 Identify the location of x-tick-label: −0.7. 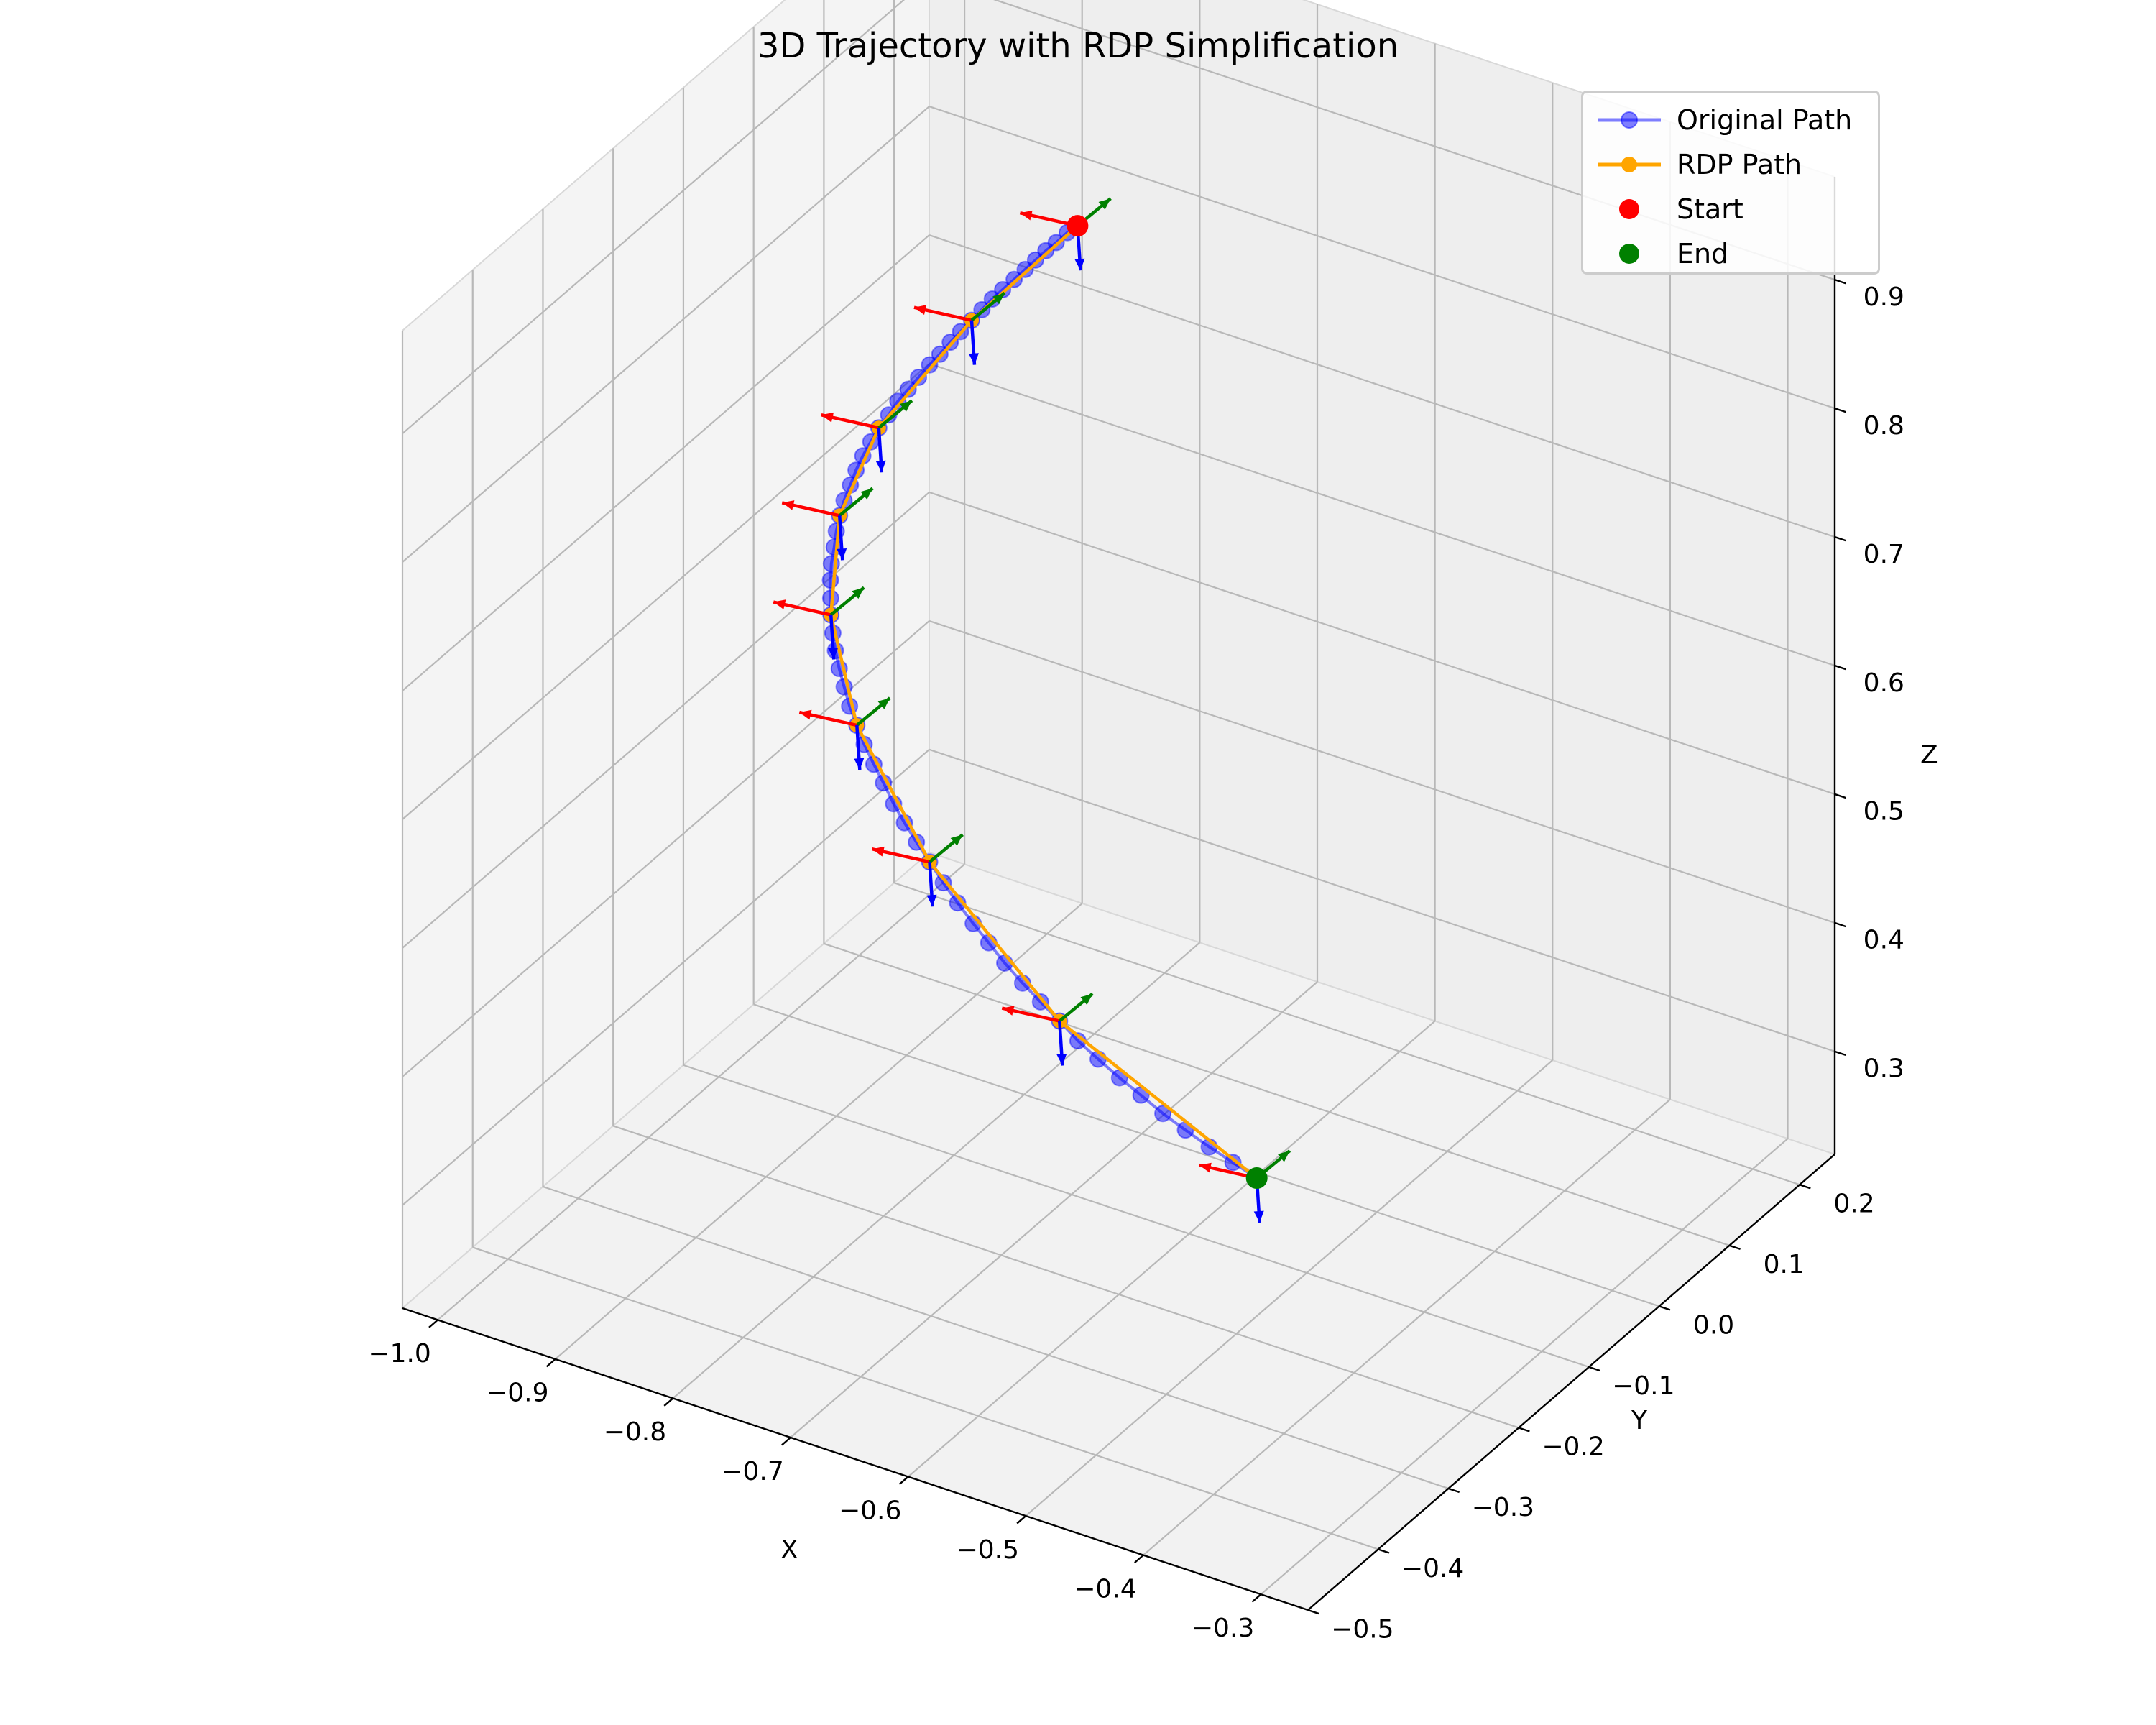
(752, 1471).